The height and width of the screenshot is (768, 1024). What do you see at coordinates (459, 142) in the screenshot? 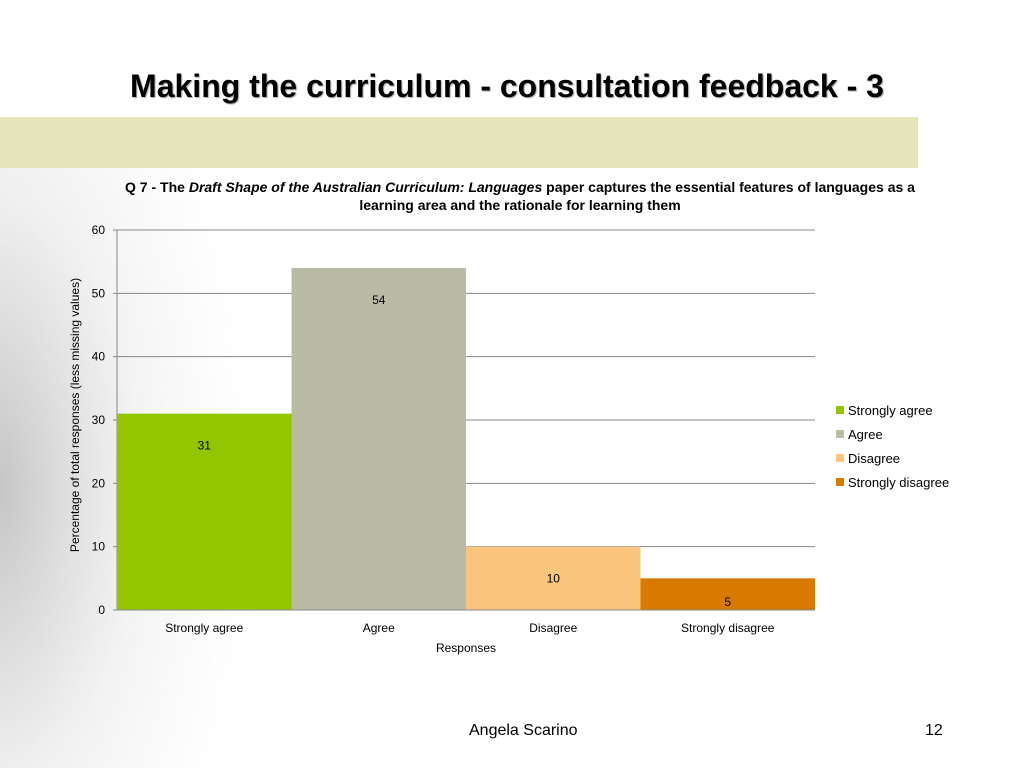
I see `title-band` at bounding box center [459, 142].